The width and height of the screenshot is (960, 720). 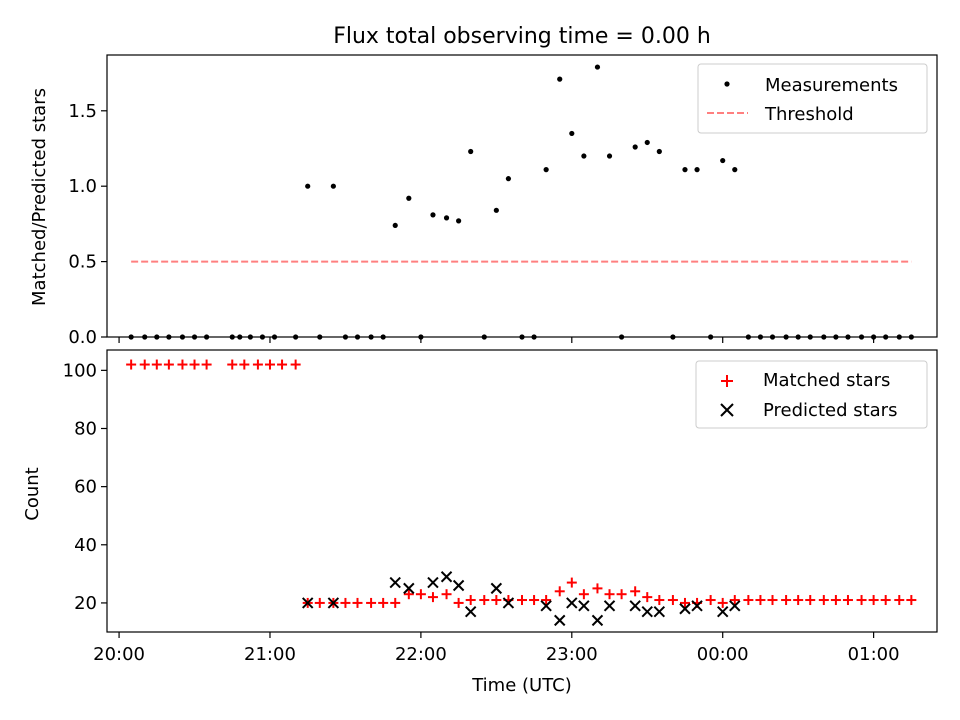 I want to click on bottom-y-axis-label: Count, so click(x=32, y=493).